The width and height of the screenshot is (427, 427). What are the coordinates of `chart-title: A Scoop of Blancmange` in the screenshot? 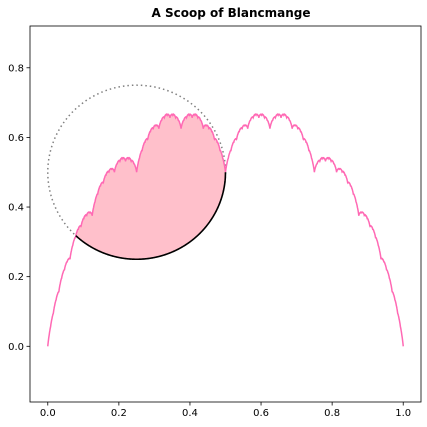 It's located at (230, 13).